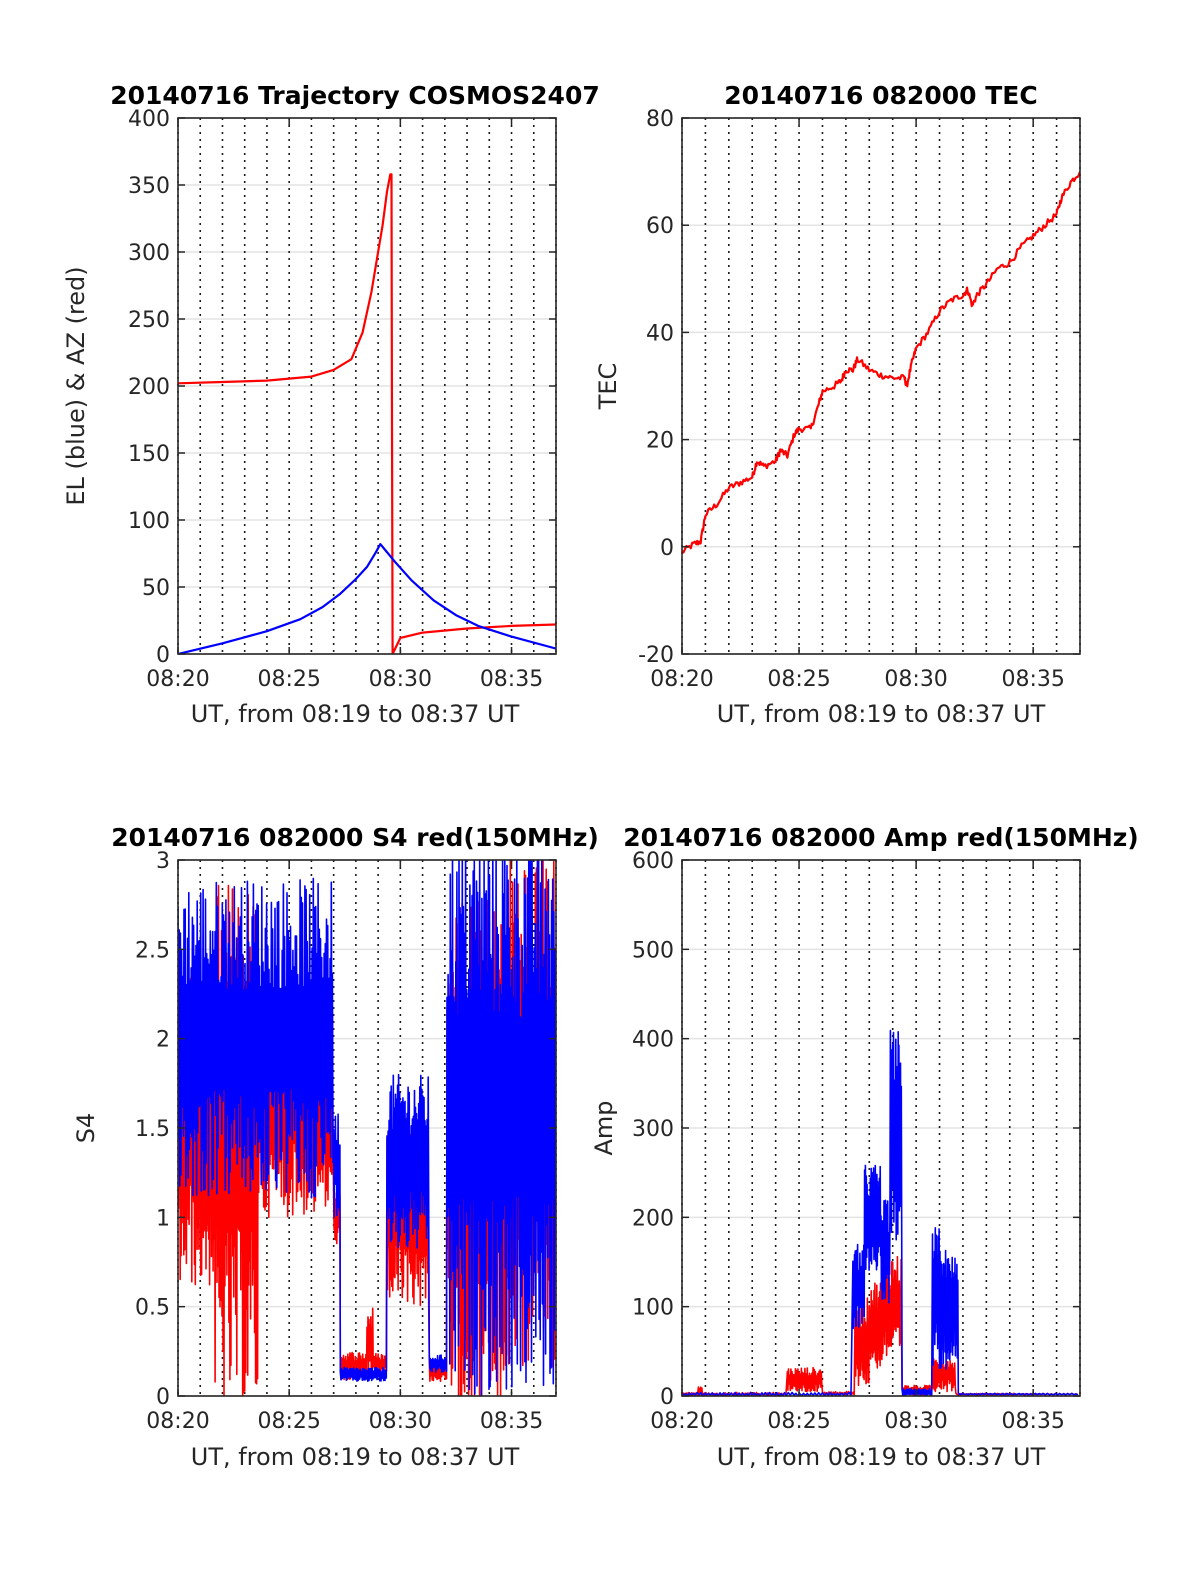  Describe the element at coordinates (880, 95) in the screenshot. I see `tec-title: 20140716 082000 TEC` at that location.